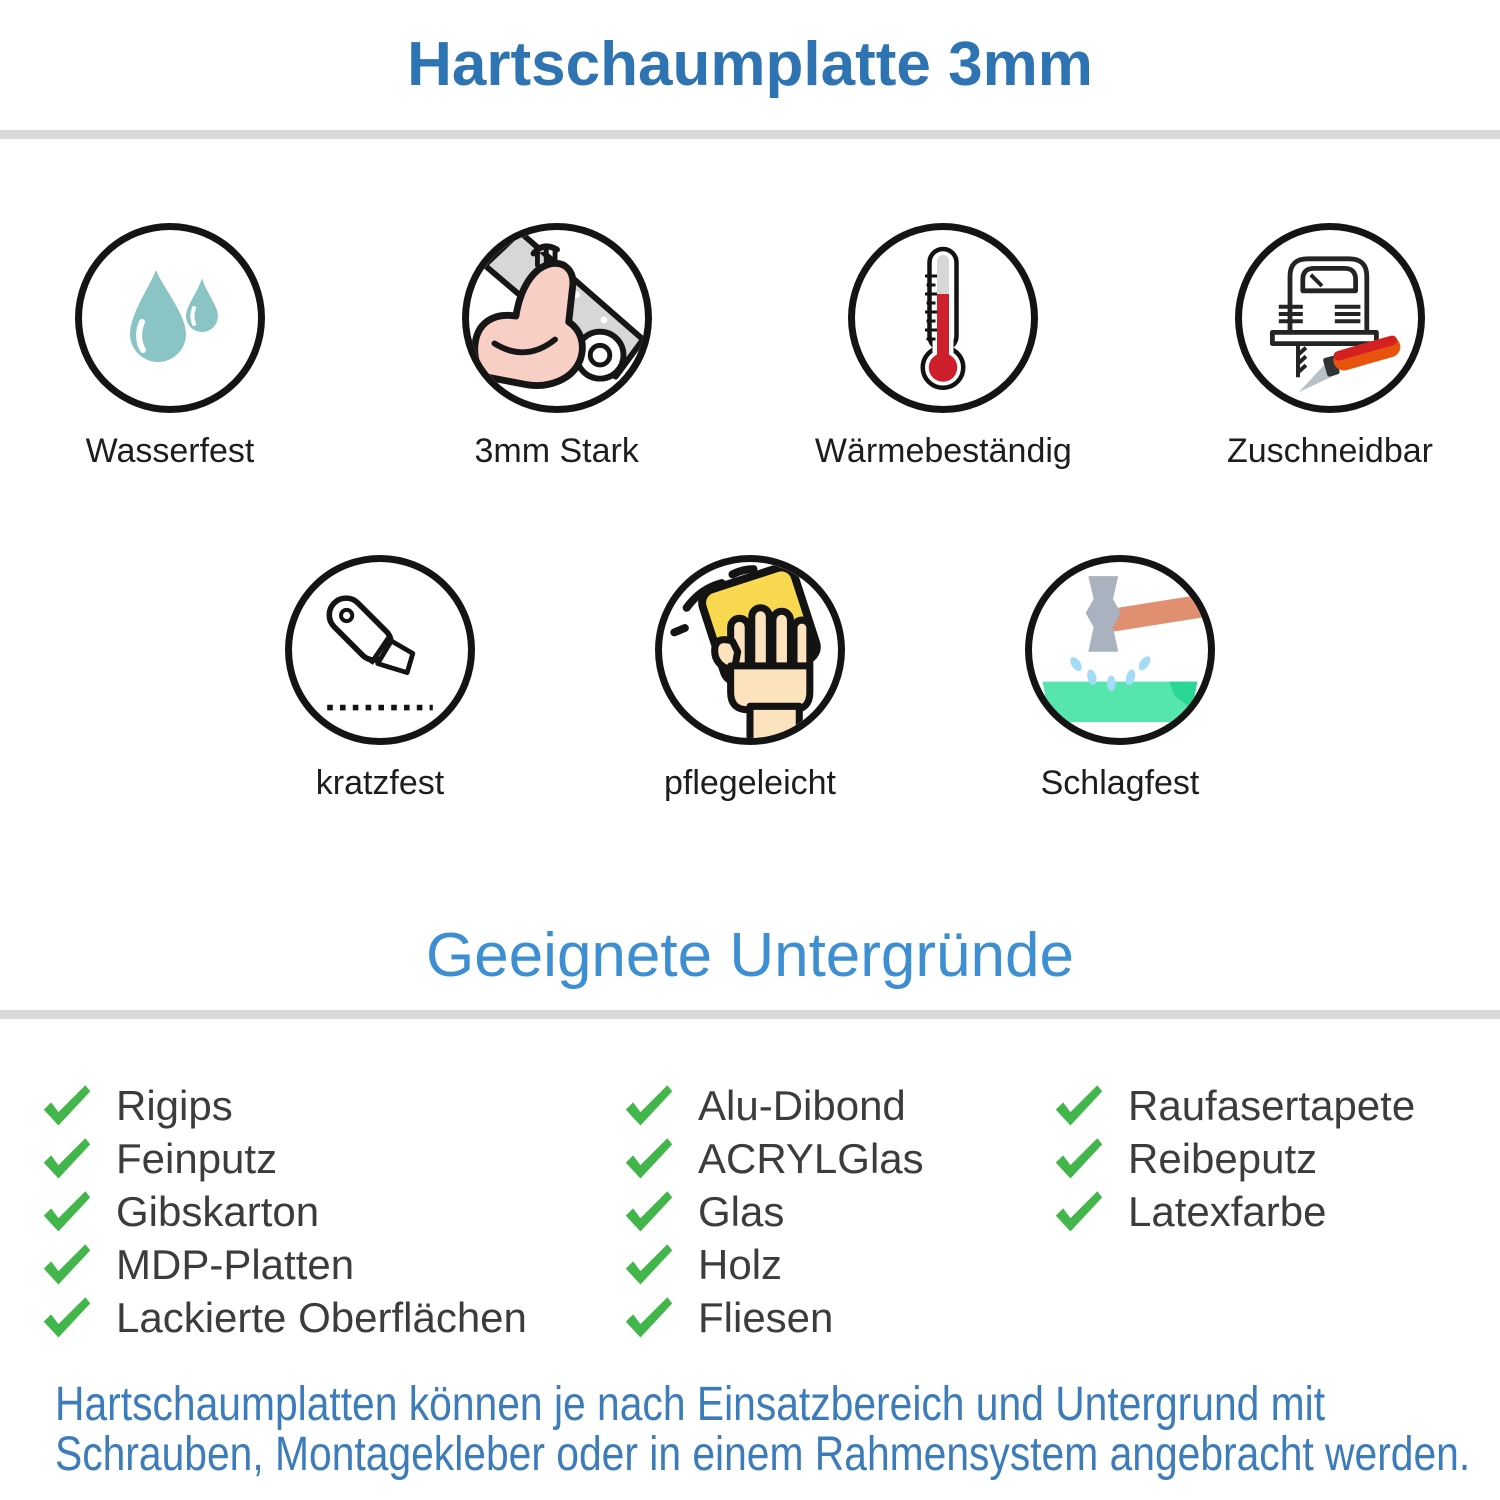 This screenshot has width=1500, height=1500. I want to click on feature-label: Zuschneidbar, so click(1329, 451).